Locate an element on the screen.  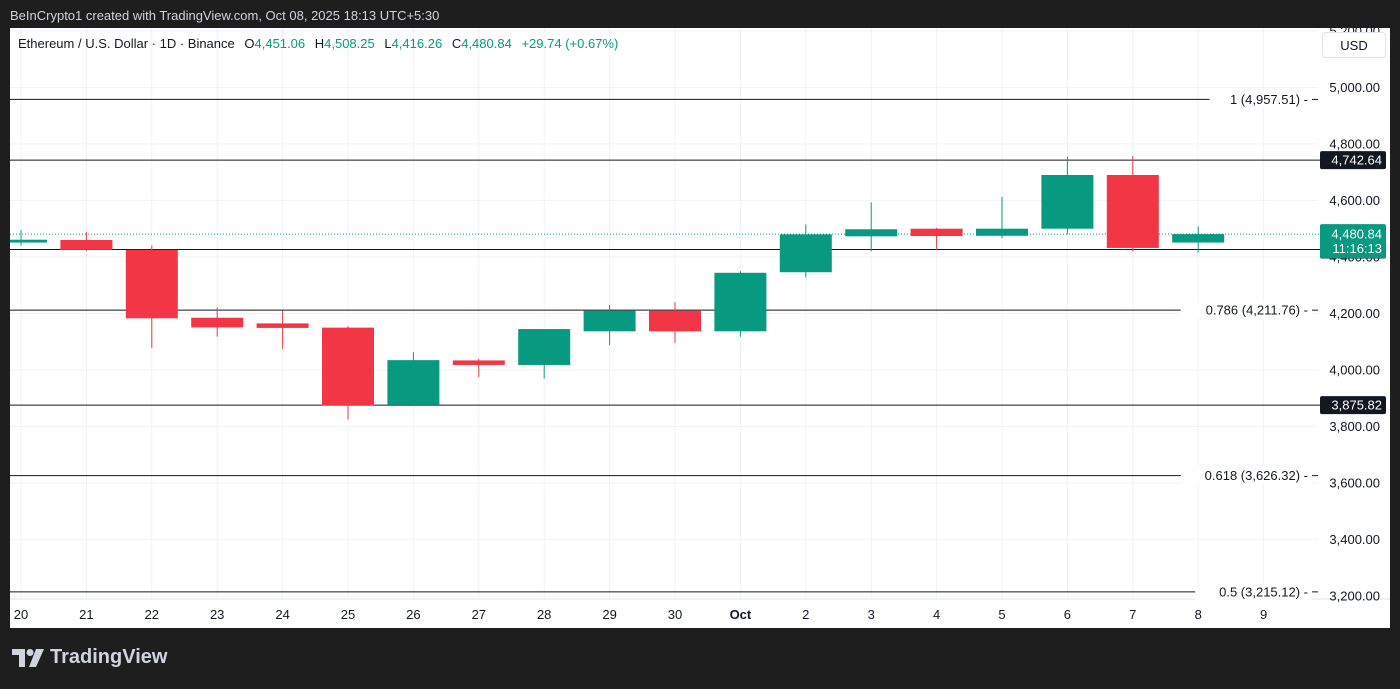
tradingview-logo-icon is located at coordinates (28, 657).